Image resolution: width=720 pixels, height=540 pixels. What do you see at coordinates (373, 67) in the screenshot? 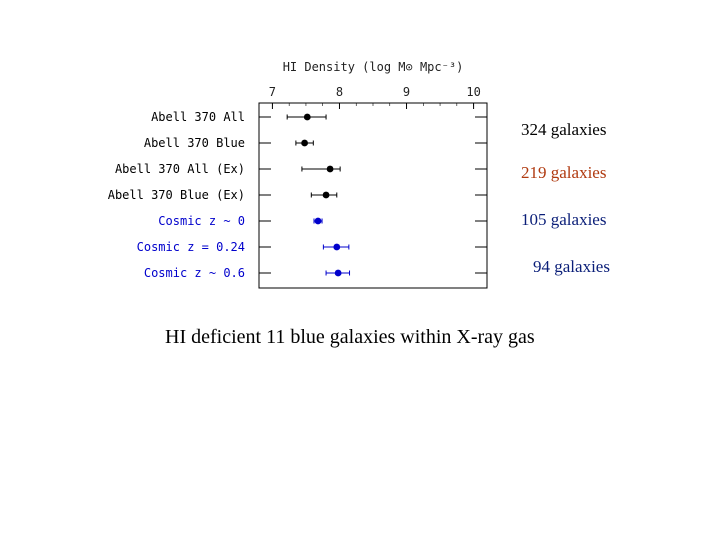
I see `chart-title: HI Density (log M⊙ Mpc⁻³)` at bounding box center [373, 67].